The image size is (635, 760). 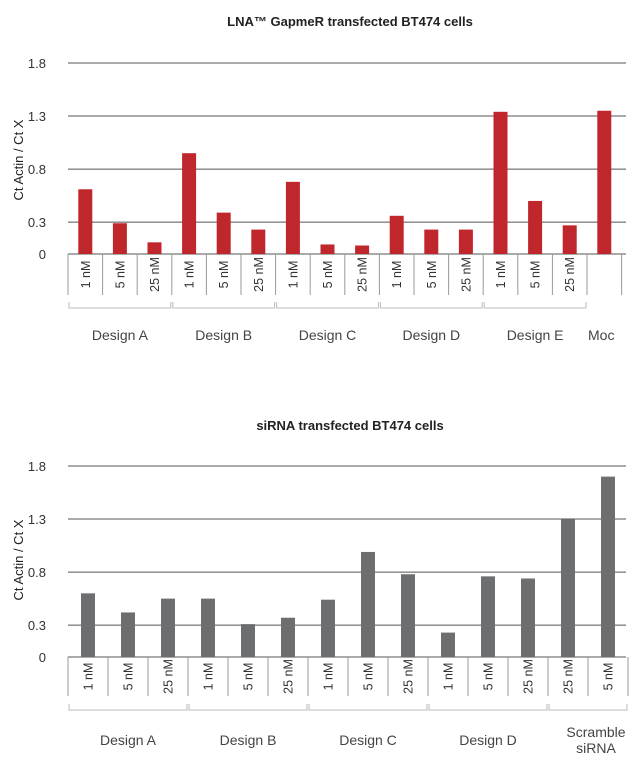 What do you see at coordinates (350, 21) in the screenshot?
I see `chart-title: LNA™ GapmeR transfected BT474 cells` at bounding box center [350, 21].